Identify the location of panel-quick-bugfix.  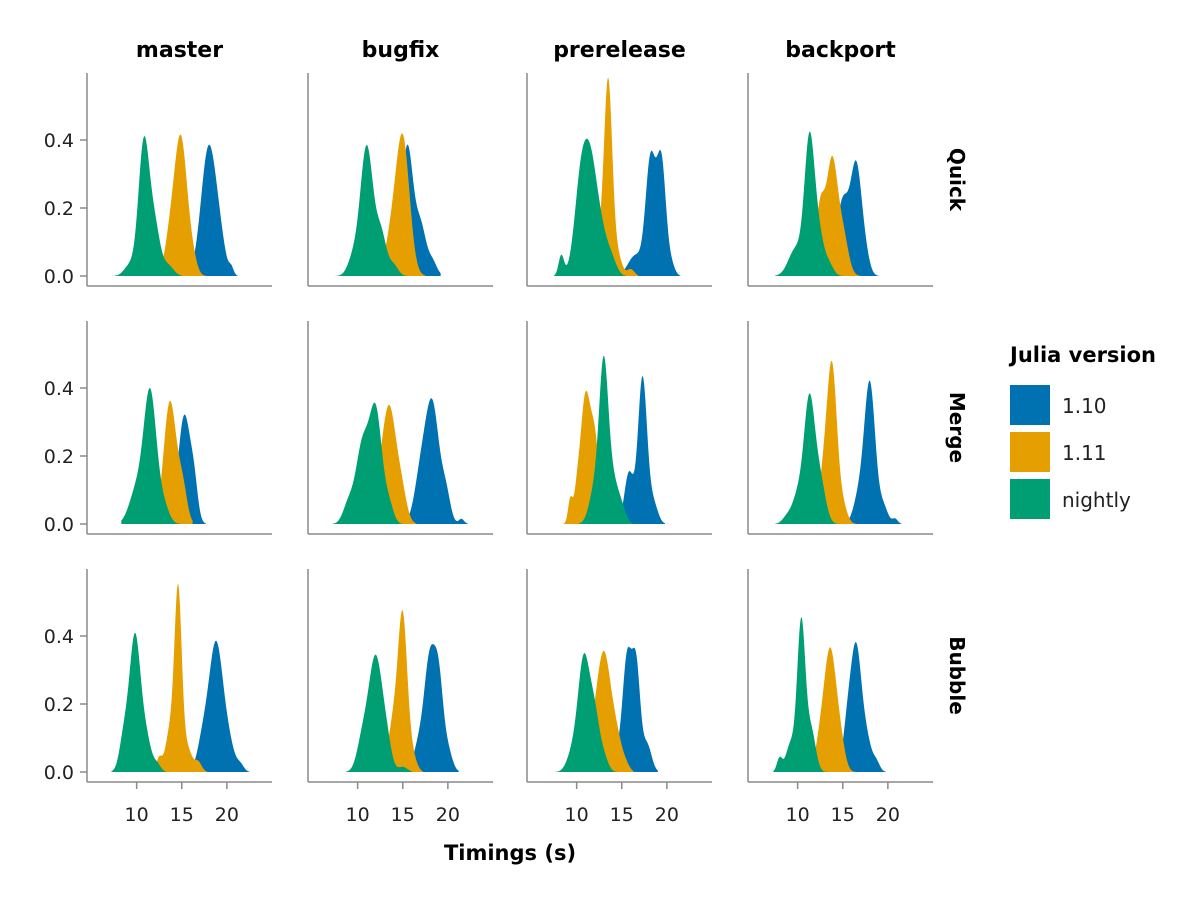
(400, 180).